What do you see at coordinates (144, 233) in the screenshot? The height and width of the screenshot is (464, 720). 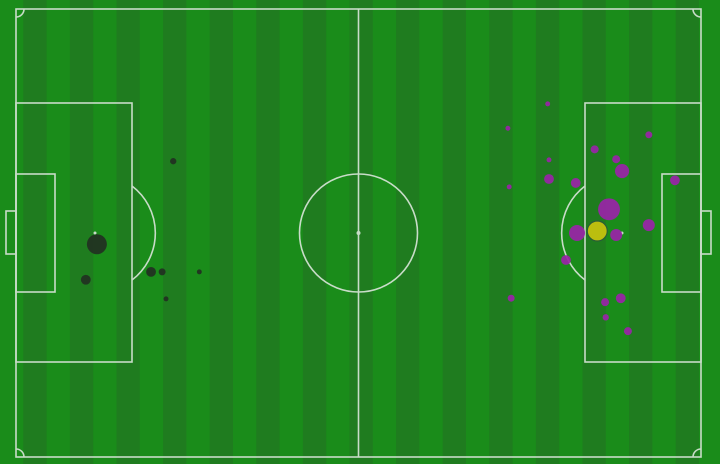 I see `left-penalty-arc` at bounding box center [144, 233].